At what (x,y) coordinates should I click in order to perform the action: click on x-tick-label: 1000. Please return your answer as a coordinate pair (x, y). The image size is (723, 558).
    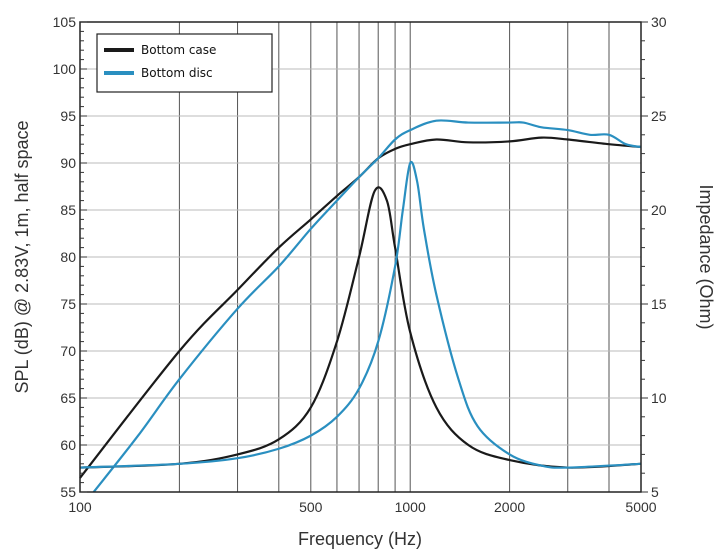
    Looking at the image, I should click on (410, 507).